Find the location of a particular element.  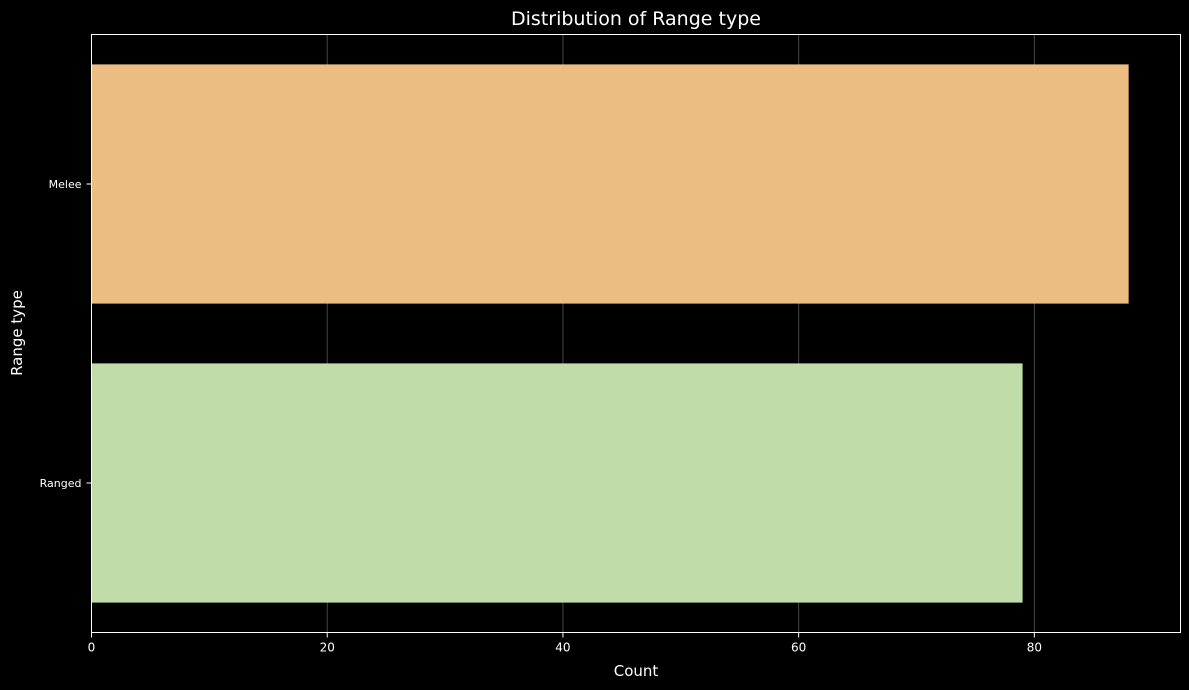

y-axis-label: Range type is located at coordinates (17, 333).